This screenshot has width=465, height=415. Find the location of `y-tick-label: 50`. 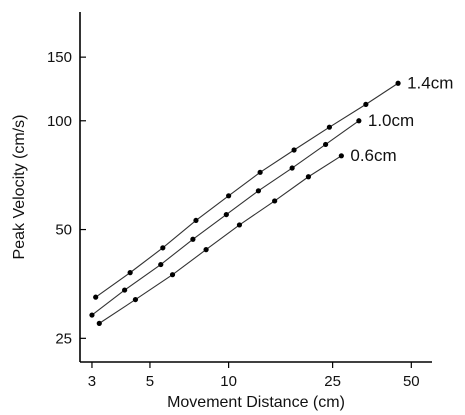

y-tick-label: 50 is located at coordinates (63, 230).